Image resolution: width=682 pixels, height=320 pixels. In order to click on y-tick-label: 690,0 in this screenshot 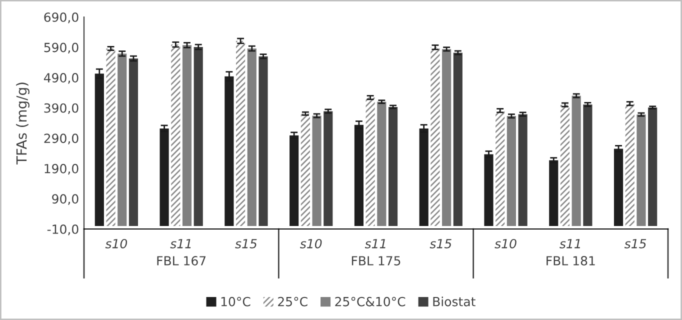, I will do `click(61, 18)`.